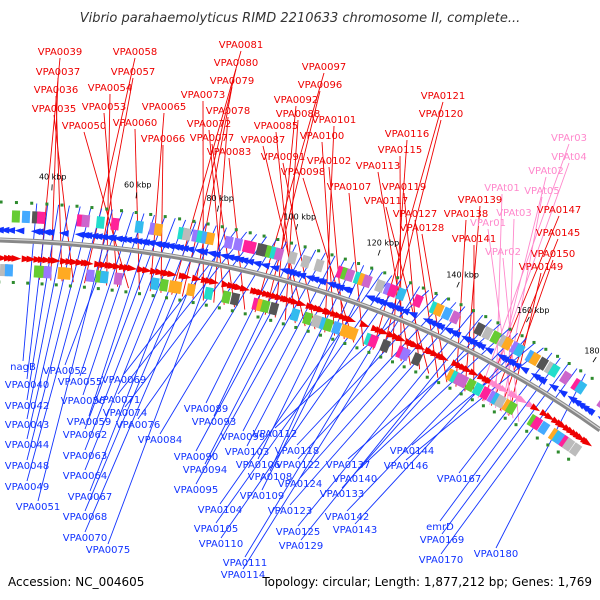 The width and height of the screenshot is (600, 600). Describe the element at coordinates (298, 465) in the screenshot. I see `reverse-gene-label: VPA0122` at that location.